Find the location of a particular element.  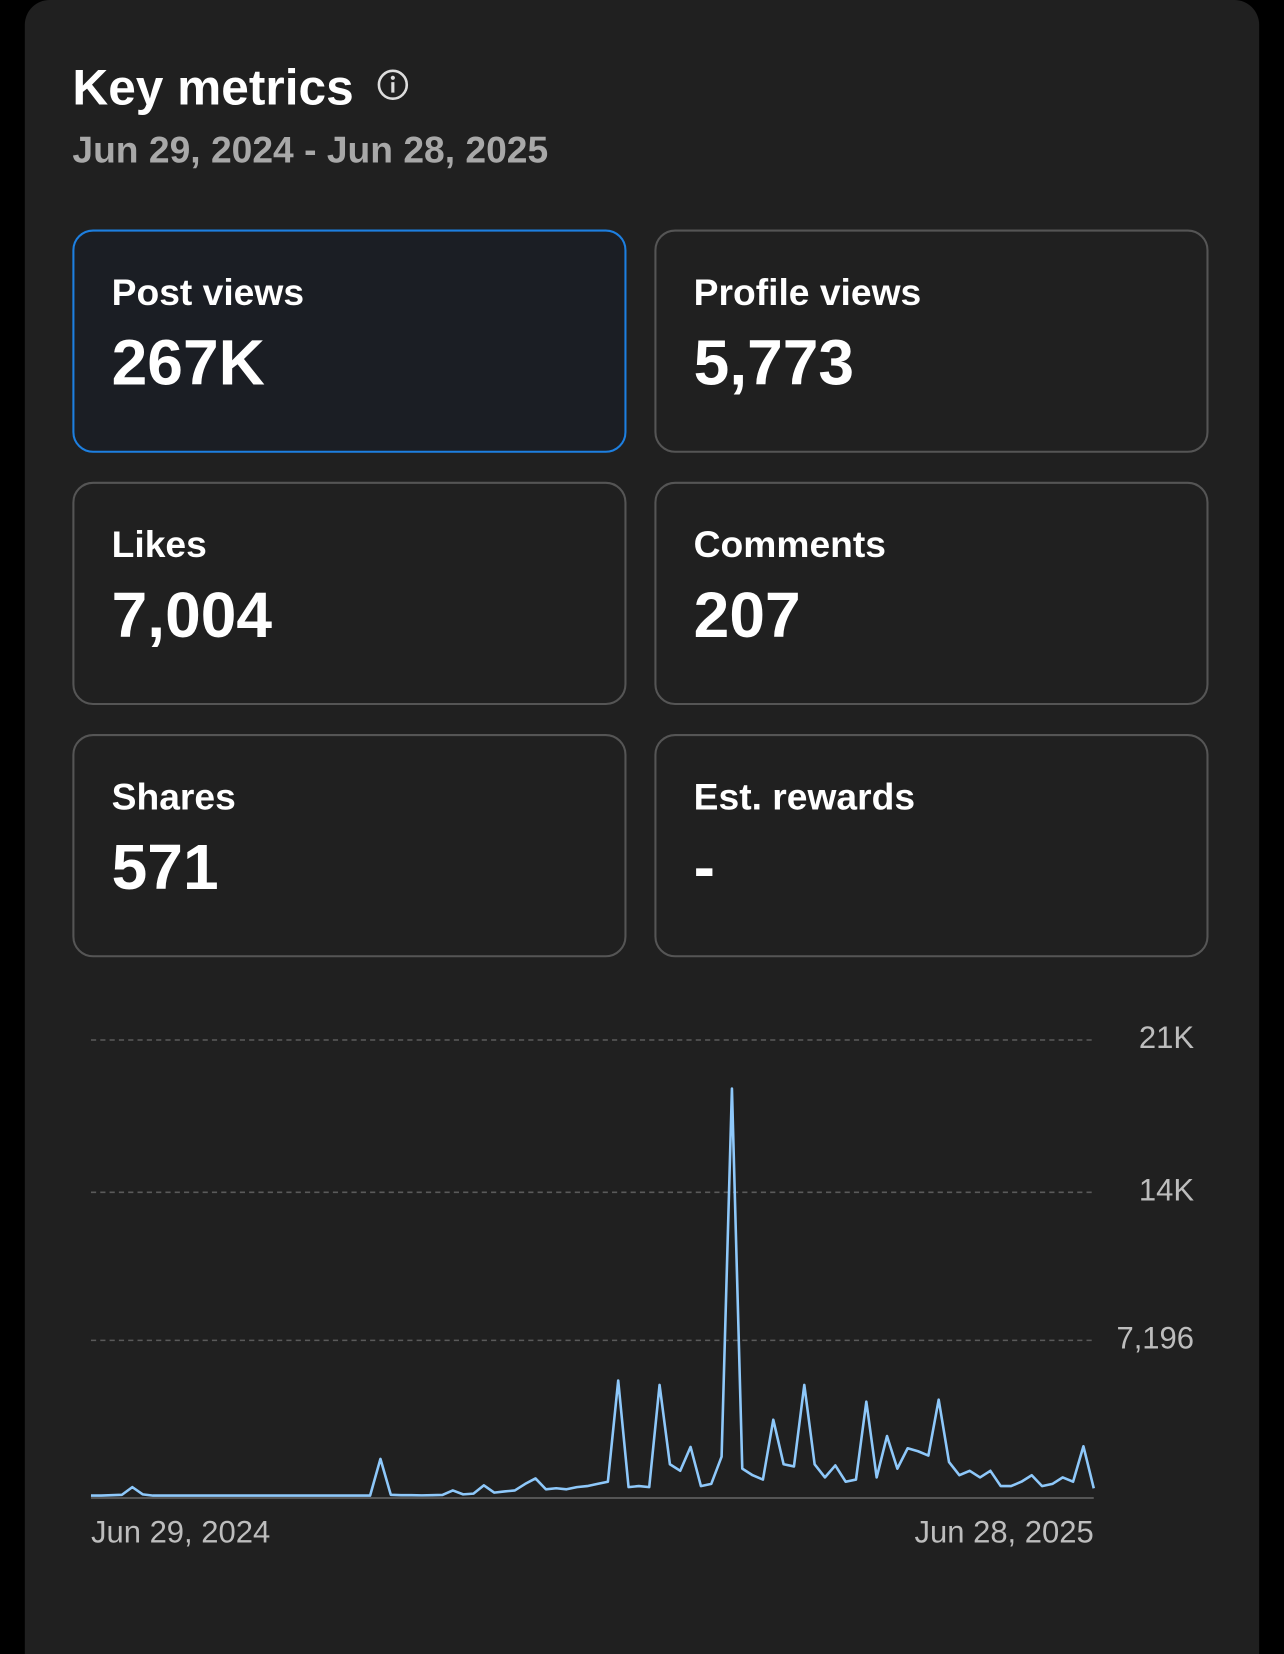

metric-card: Post views 267K is located at coordinates (349, 341).